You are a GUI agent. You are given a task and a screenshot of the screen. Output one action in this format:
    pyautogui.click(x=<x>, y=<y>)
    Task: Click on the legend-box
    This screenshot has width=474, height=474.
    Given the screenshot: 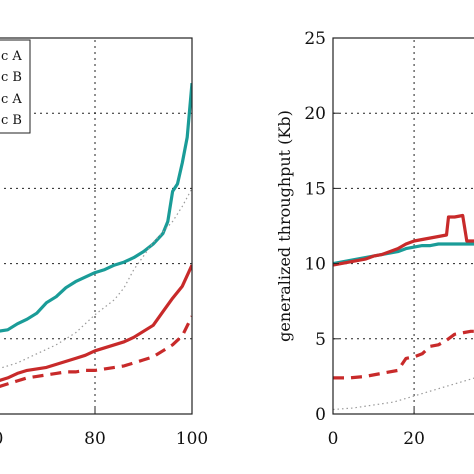 What is the action you would take?
    pyautogui.click(x=15, y=86)
    